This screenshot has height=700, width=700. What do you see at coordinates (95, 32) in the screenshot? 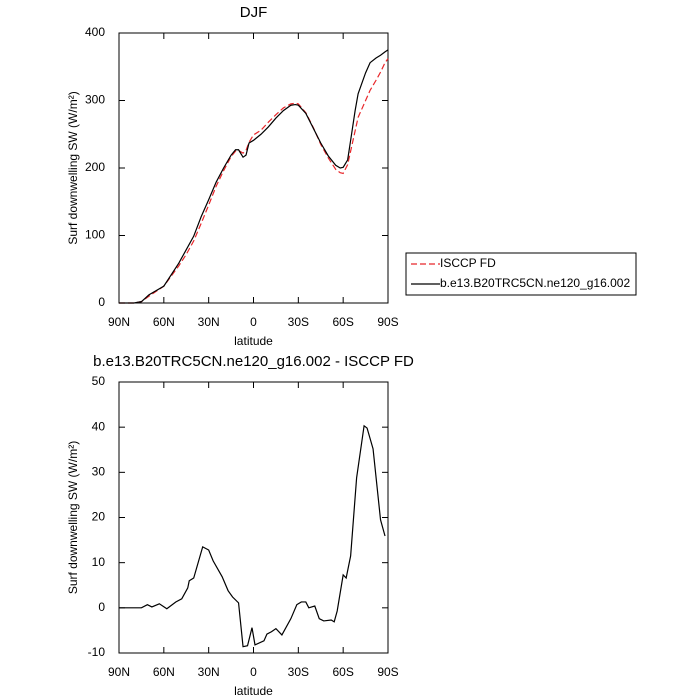
I see `y-tick-label: 400` at bounding box center [95, 32].